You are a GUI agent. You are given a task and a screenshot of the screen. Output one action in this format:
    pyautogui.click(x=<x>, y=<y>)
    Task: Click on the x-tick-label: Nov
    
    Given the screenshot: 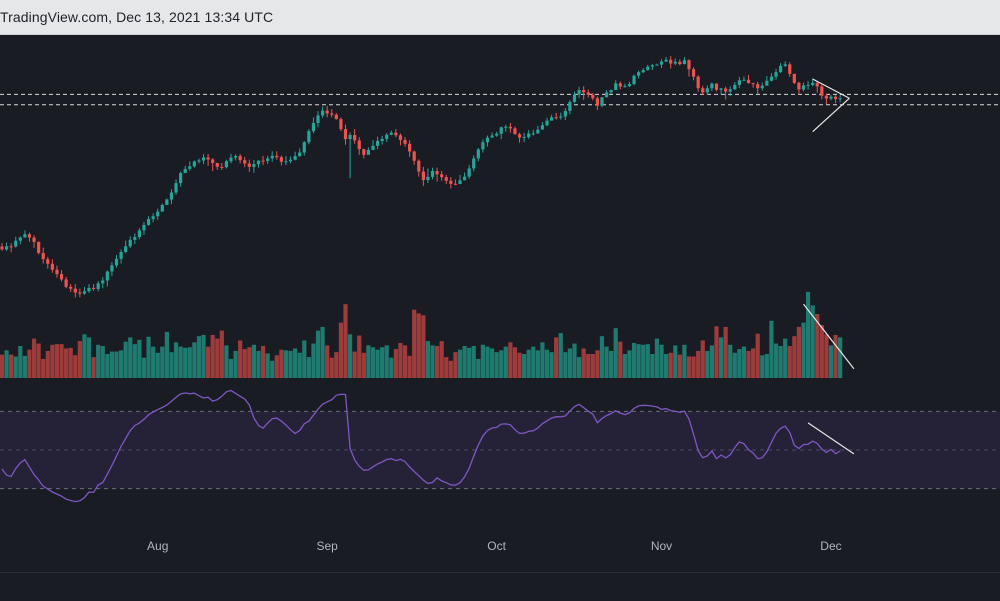 What is the action you would take?
    pyautogui.click(x=661, y=546)
    